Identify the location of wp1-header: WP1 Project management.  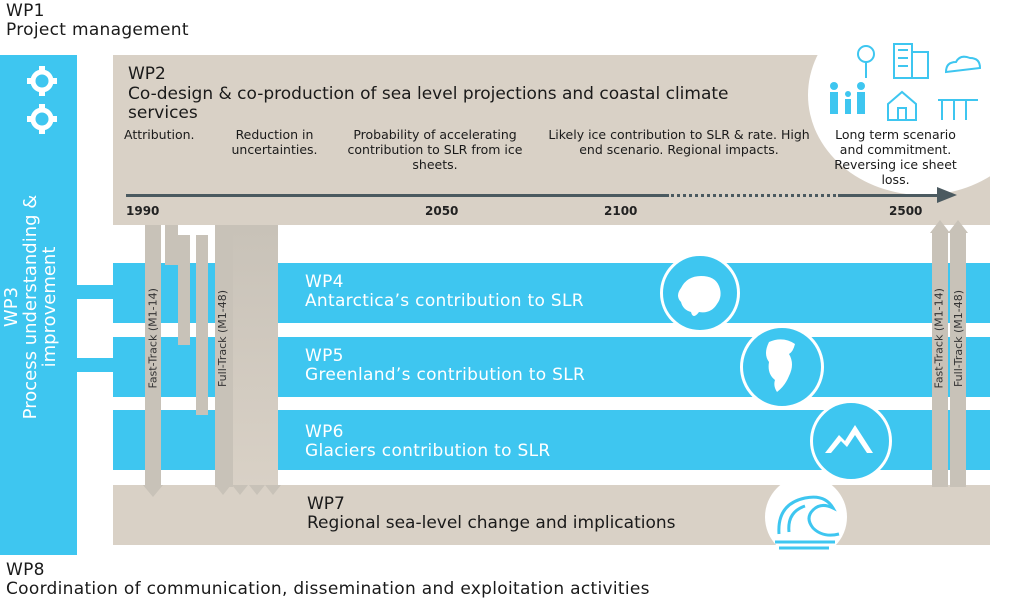
(97, 21).